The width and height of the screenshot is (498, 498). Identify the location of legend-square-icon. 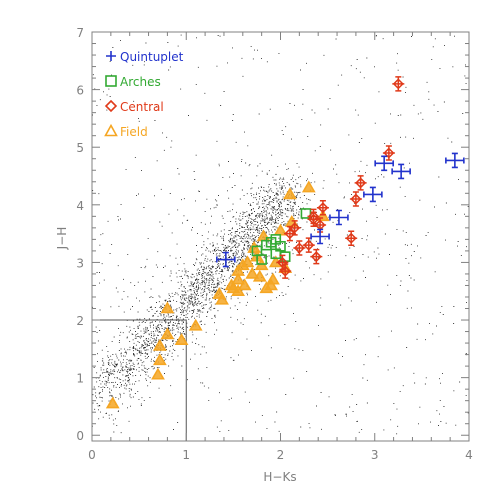
(111, 81).